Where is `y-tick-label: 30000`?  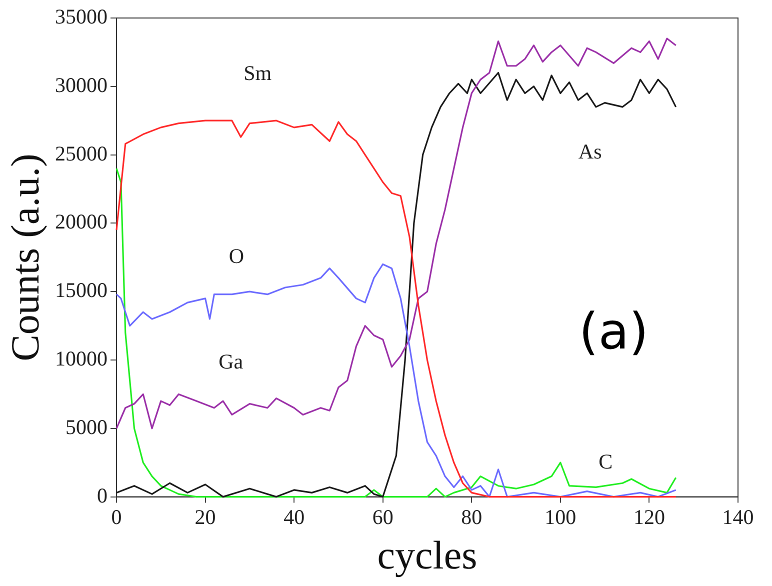 y-tick-label: 30000 is located at coordinates (81, 84).